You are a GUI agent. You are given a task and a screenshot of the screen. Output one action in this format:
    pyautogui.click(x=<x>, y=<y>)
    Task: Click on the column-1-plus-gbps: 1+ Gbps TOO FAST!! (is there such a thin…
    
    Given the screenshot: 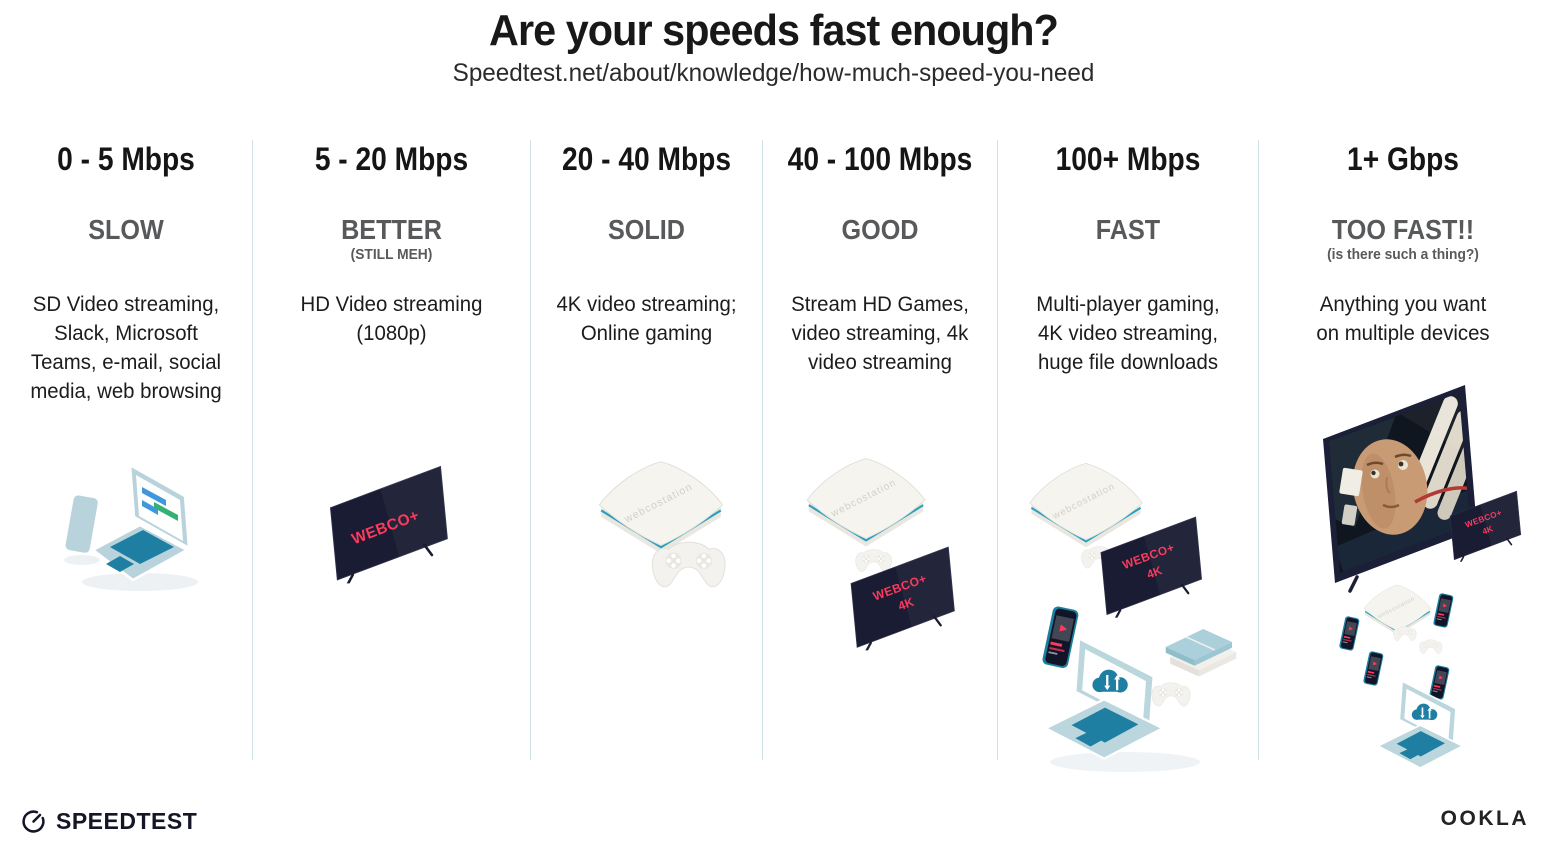 What is the action you would take?
    pyautogui.click(x=1403, y=454)
    